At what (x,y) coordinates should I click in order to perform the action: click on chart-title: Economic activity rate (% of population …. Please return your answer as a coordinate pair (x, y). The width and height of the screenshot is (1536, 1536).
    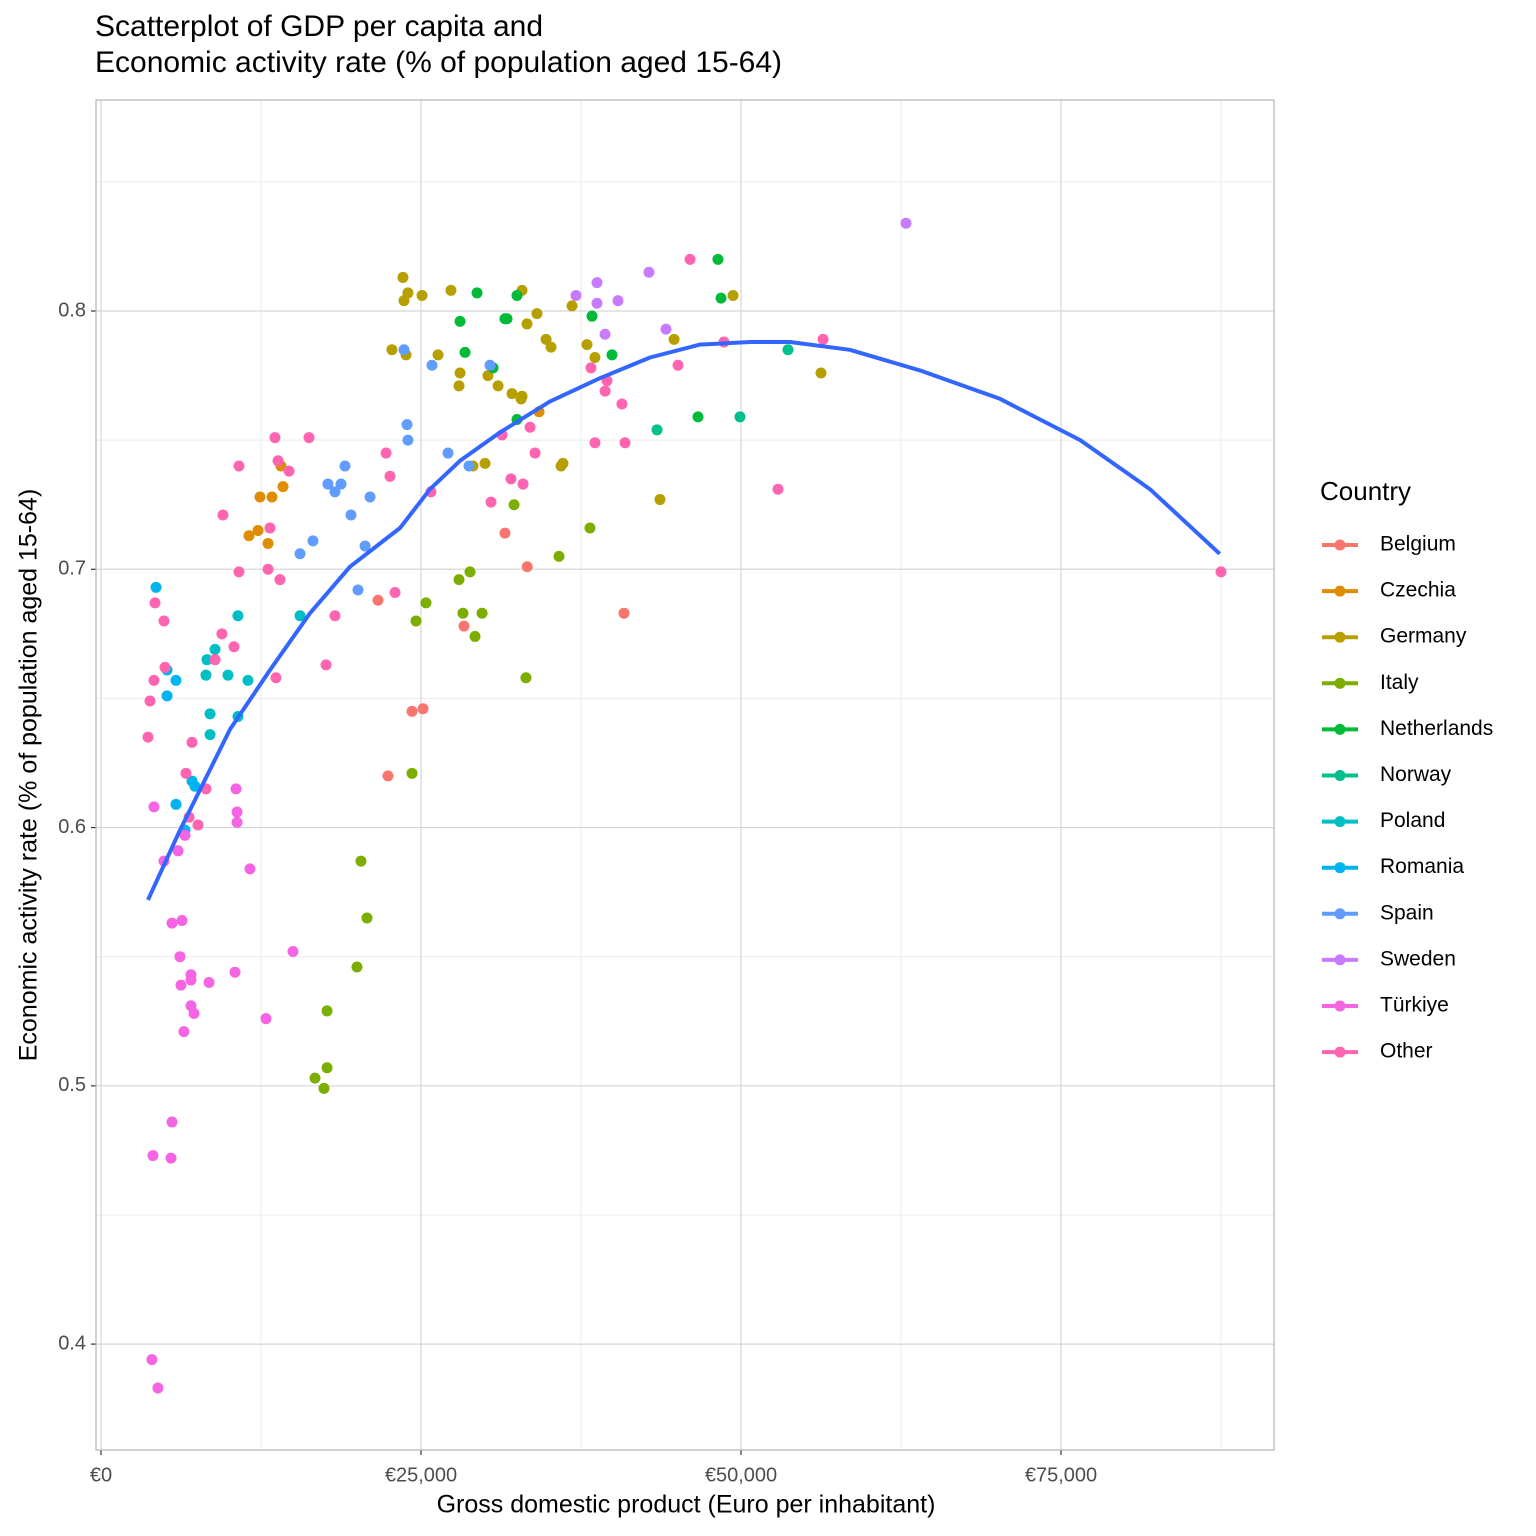
    Looking at the image, I should click on (438, 62).